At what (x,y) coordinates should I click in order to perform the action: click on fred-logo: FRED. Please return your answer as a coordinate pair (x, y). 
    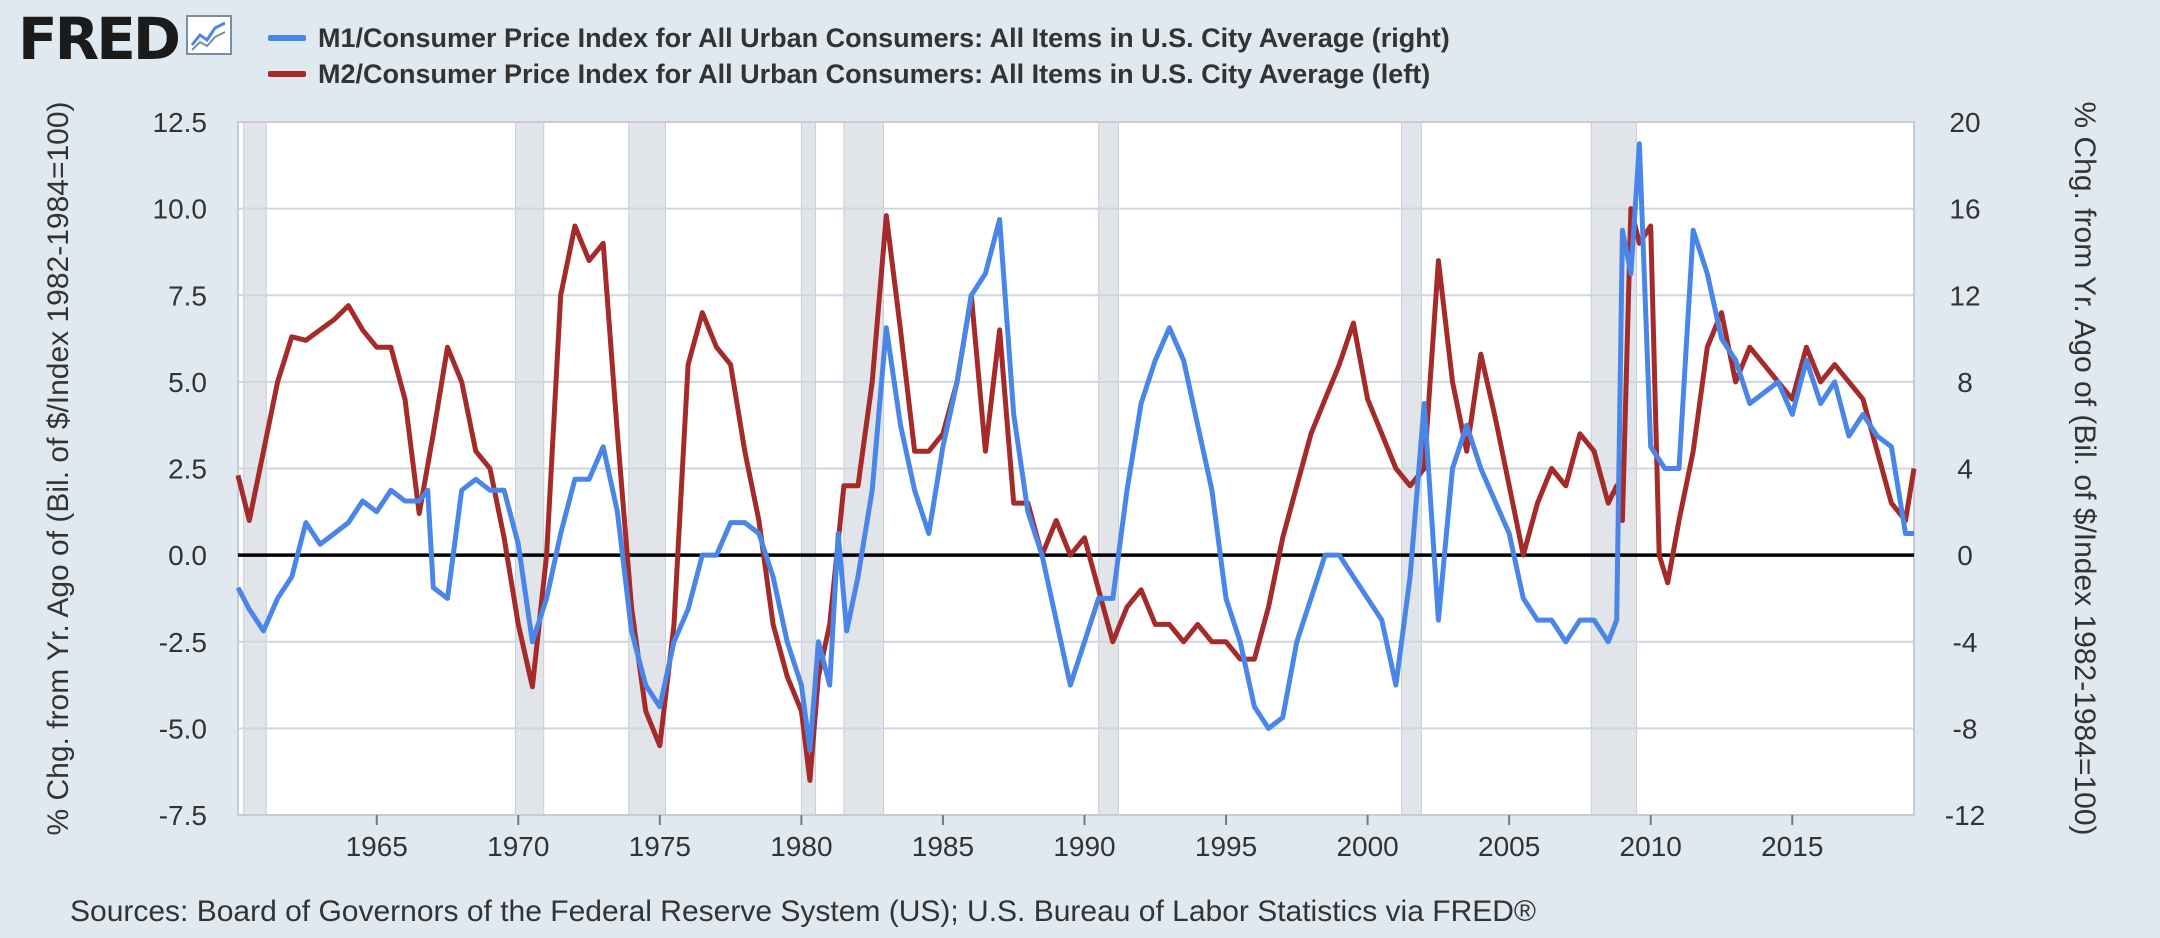
    Looking at the image, I should click on (125, 39).